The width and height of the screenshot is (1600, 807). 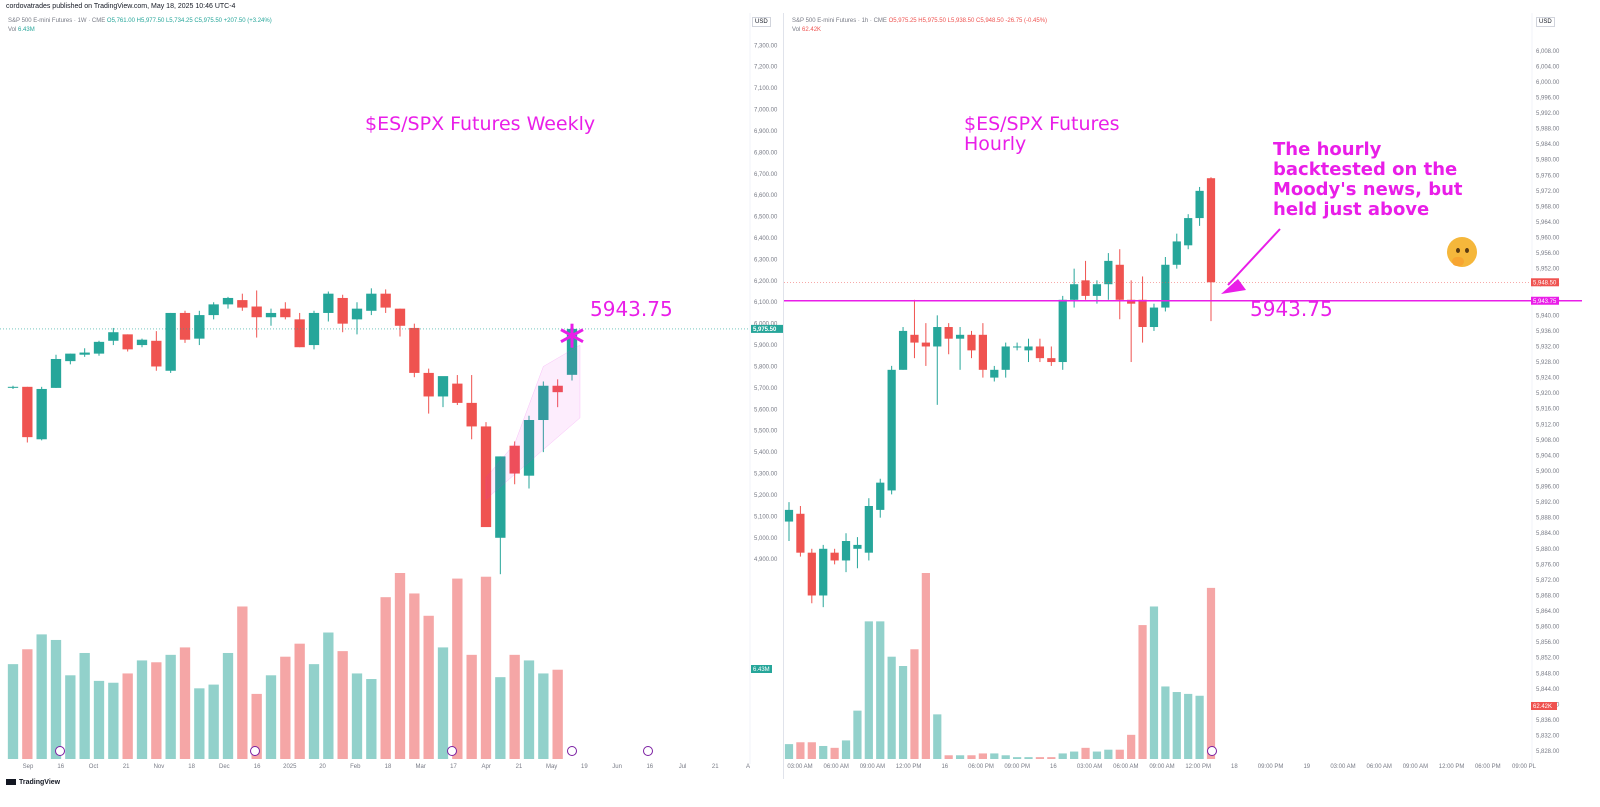 What do you see at coordinates (1254, 257) in the screenshot?
I see `arrow-shaft` at bounding box center [1254, 257].